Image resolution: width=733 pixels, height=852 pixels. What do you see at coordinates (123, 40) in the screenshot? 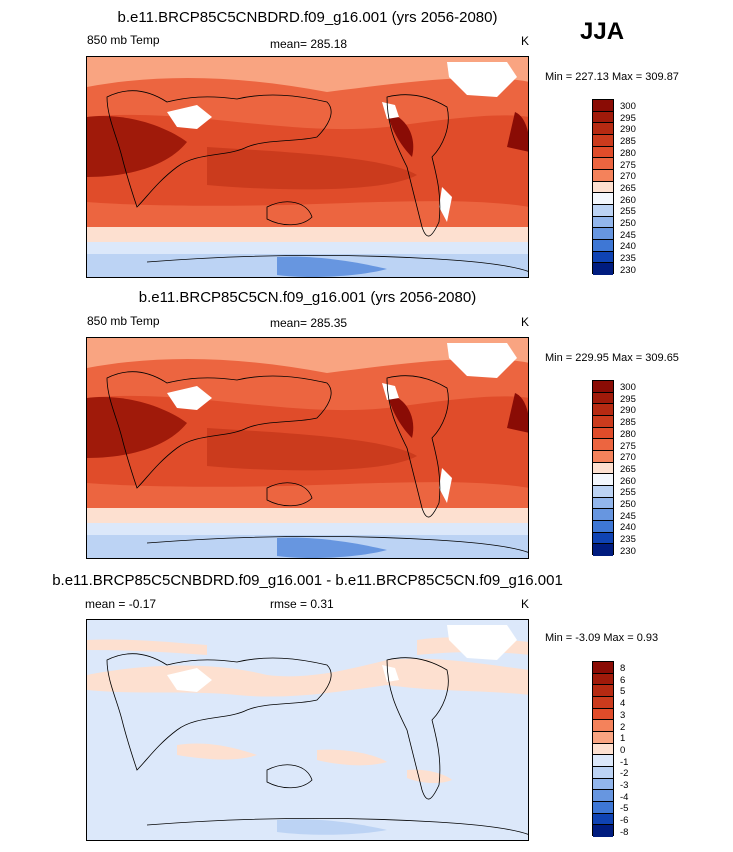
I see `panel-1-left-label: 850 mb Temp` at bounding box center [123, 40].